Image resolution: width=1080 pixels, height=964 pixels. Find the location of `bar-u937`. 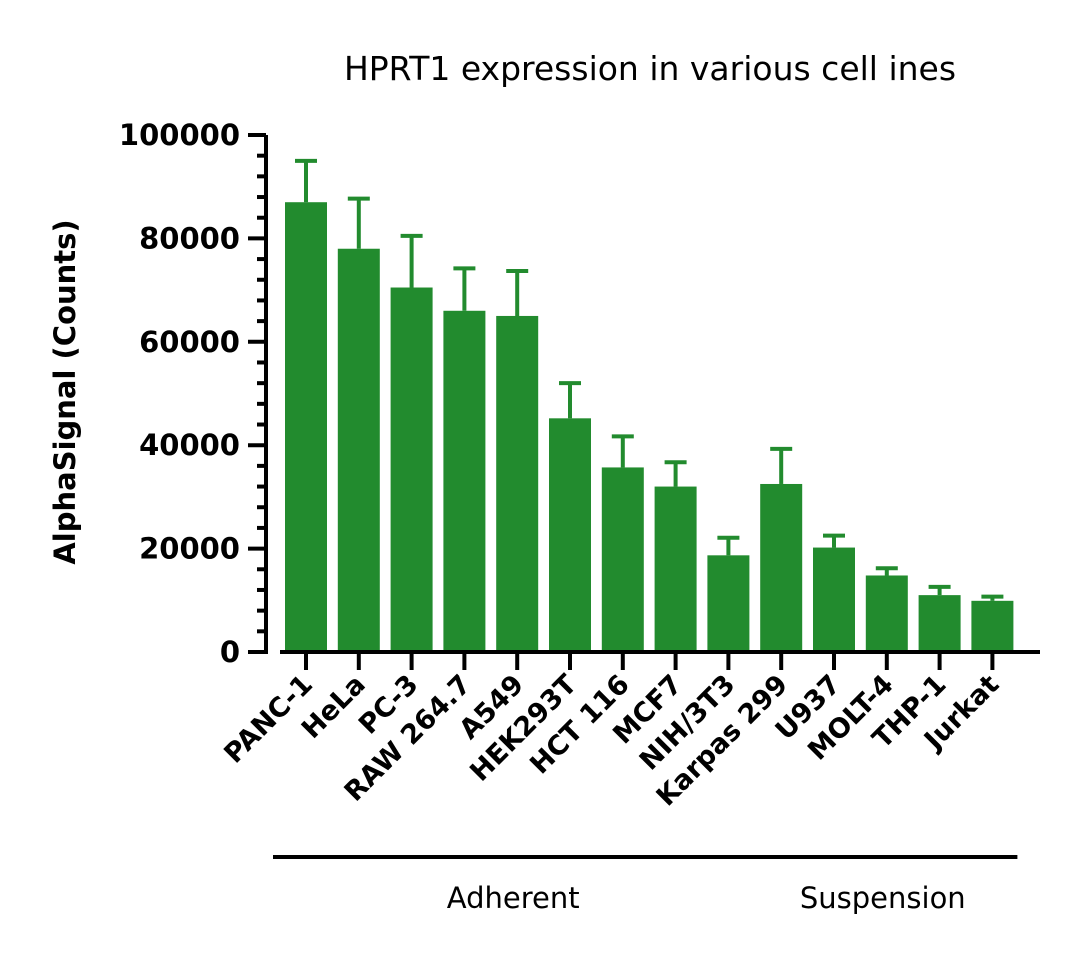

bar-u937 is located at coordinates (834, 599).